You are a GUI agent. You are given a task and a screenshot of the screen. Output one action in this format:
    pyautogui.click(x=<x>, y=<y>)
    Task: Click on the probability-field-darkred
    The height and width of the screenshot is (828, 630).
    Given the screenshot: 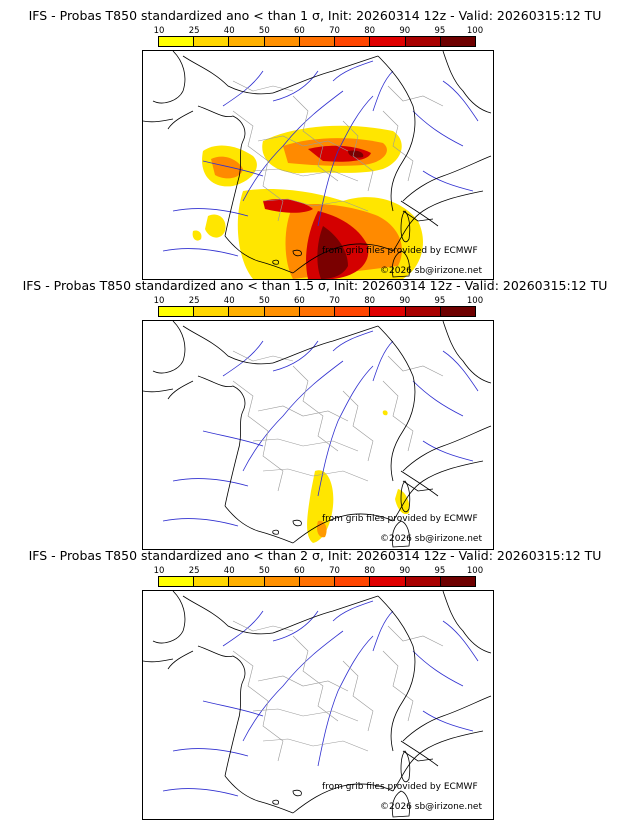 What is the action you would take?
    pyautogui.click(x=340, y=214)
    